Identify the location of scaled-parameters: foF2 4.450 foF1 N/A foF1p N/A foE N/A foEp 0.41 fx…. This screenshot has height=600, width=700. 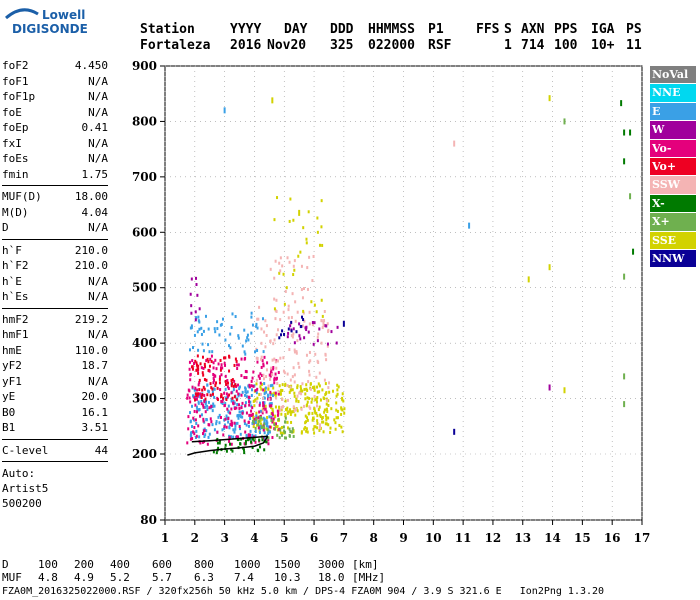
(55, 284).